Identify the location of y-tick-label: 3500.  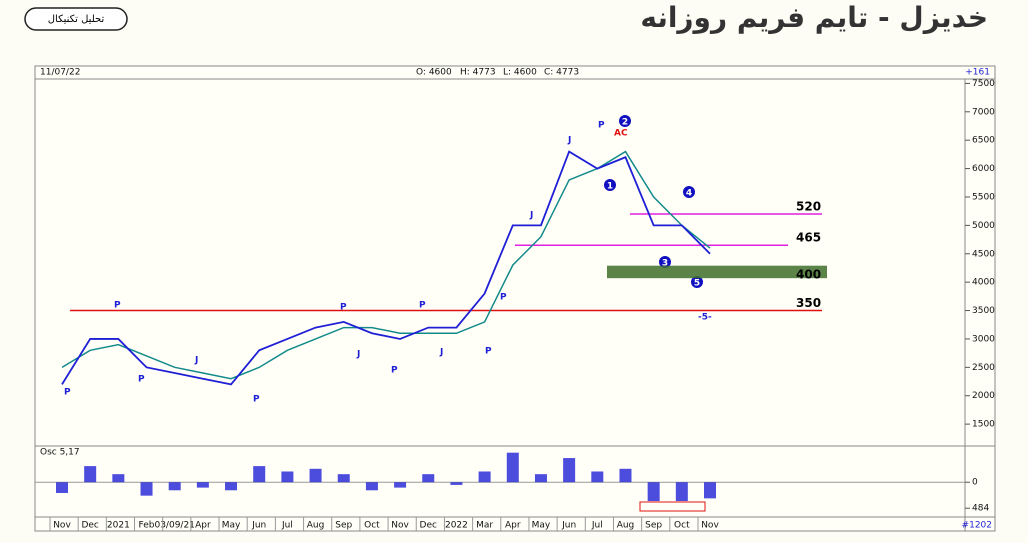
(983, 311).